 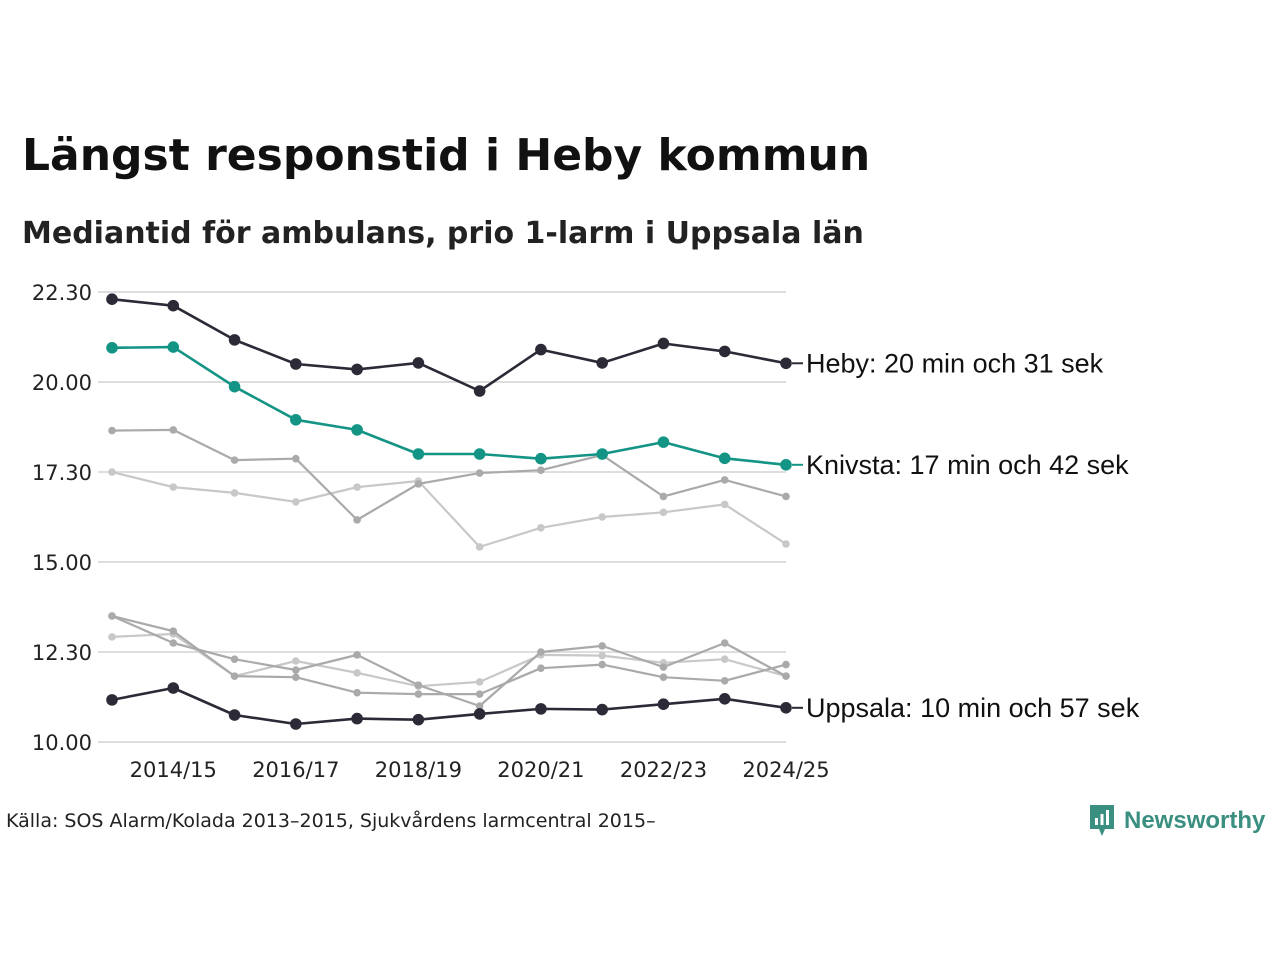 I want to click on x-tick-label: 2016/17, so click(x=295, y=770).